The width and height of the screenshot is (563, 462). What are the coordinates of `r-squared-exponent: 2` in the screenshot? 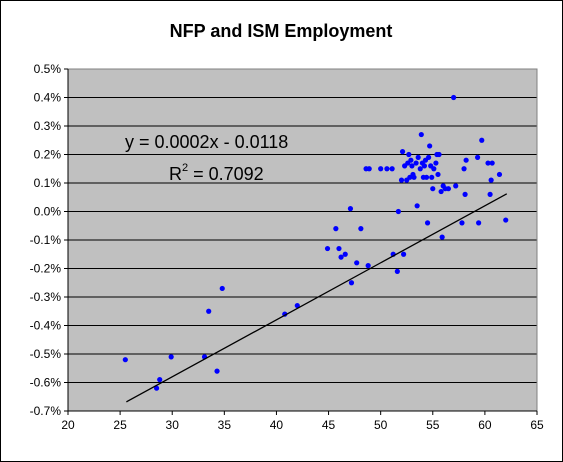 It's located at (185, 168).